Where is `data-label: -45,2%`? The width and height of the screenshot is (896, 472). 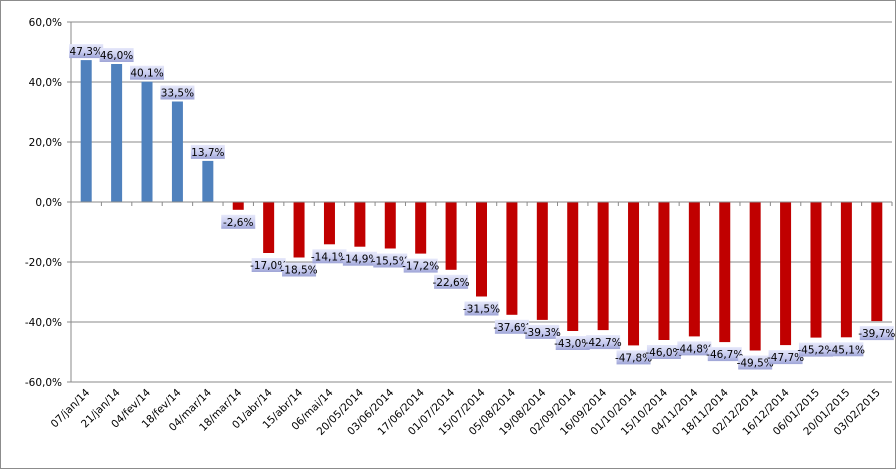
data-label: -45,2% is located at coordinates (815, 351).